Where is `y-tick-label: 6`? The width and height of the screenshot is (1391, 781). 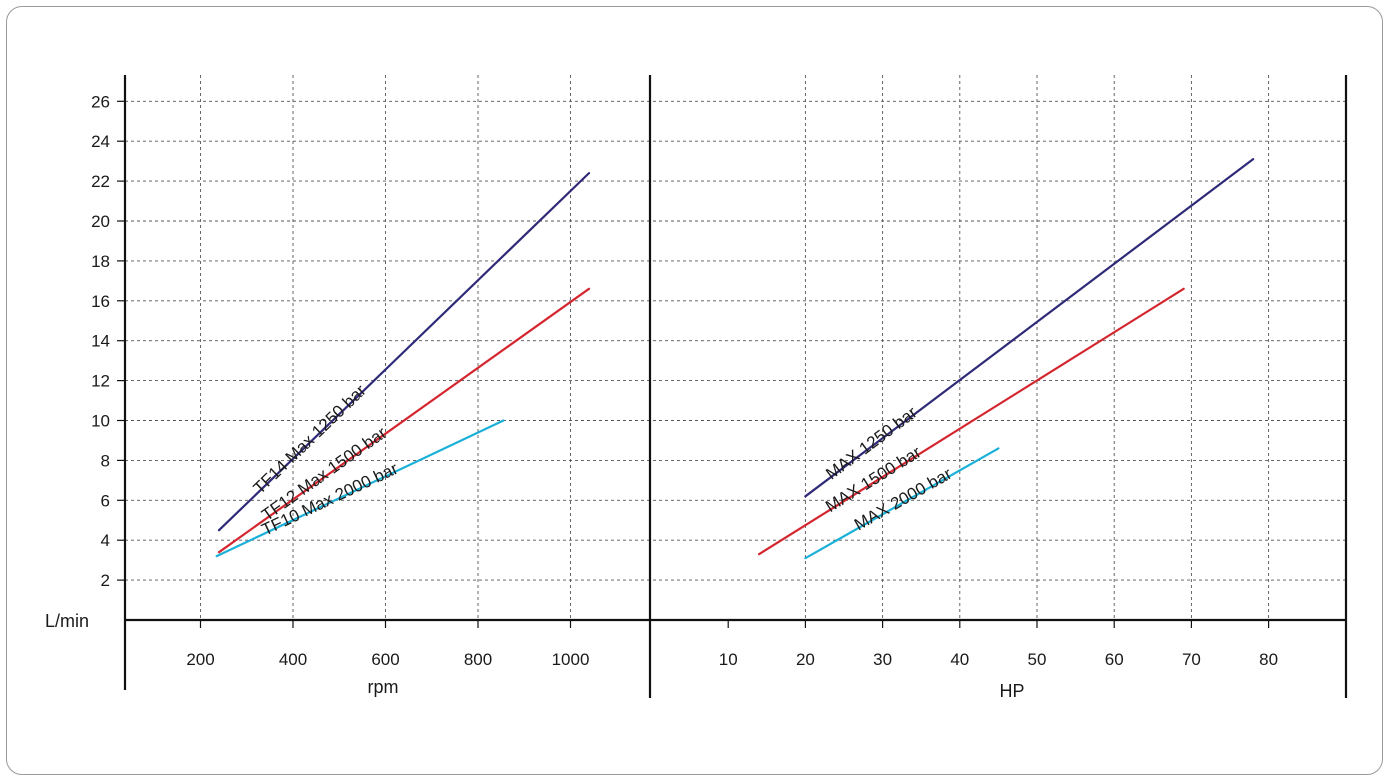
y-tick-label: 6 is located at coordinates (105, 500).